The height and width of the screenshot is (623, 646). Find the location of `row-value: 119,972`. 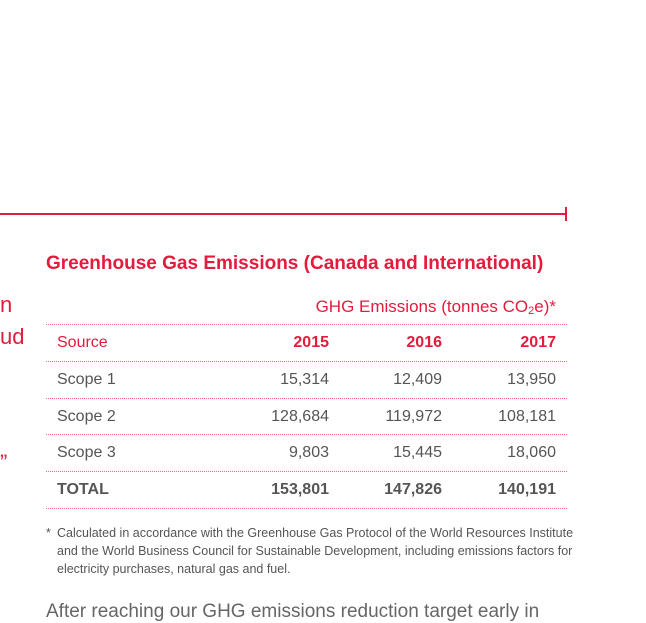

row-value: 119,972 is located at coordinates (413, 416).